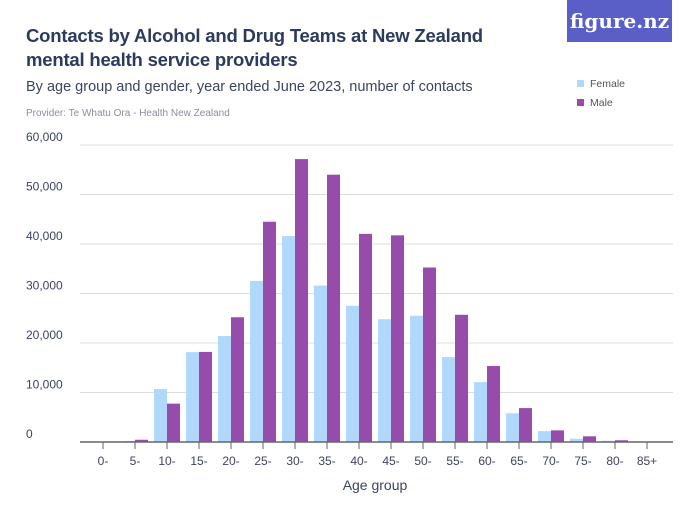 The image size is (700, 525). Describe the element at coordinates (580, 102) in the screenshot. I see `legend-swatch-male` at that location.